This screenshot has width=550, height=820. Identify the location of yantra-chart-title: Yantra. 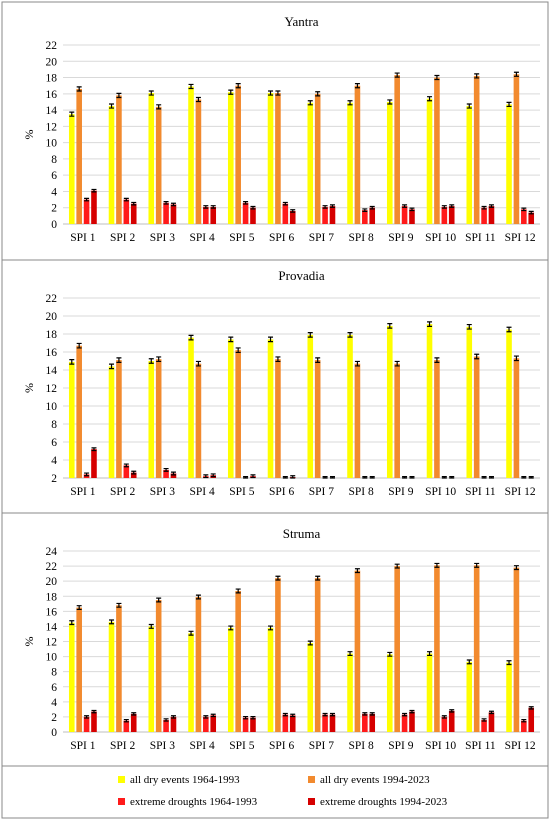
(301, 21).